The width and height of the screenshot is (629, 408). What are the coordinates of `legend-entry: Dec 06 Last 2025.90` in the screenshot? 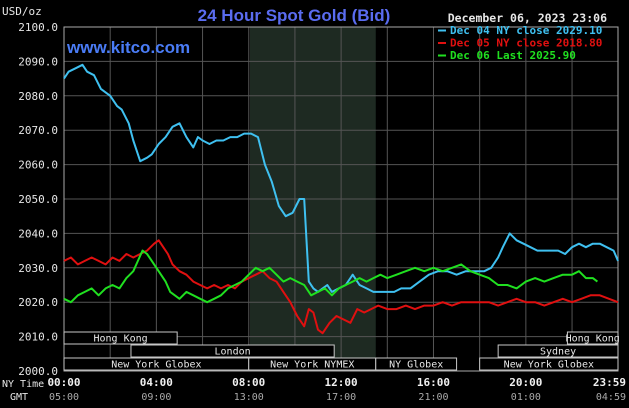 It's located at (513, 55).